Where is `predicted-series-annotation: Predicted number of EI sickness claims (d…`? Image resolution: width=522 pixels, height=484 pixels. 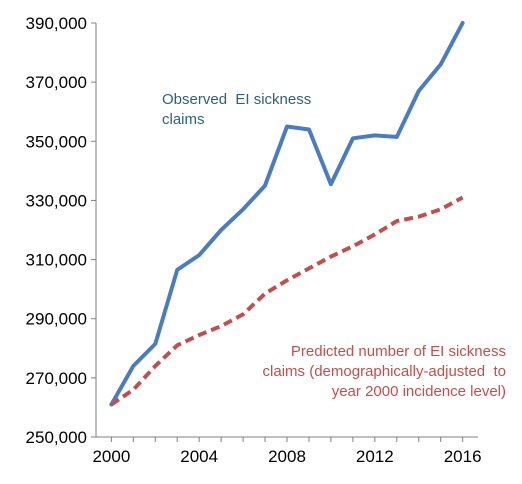
predicted-series-annotation: Predicted number of EI sickness claims (d… is located at coordinates (384, 371).